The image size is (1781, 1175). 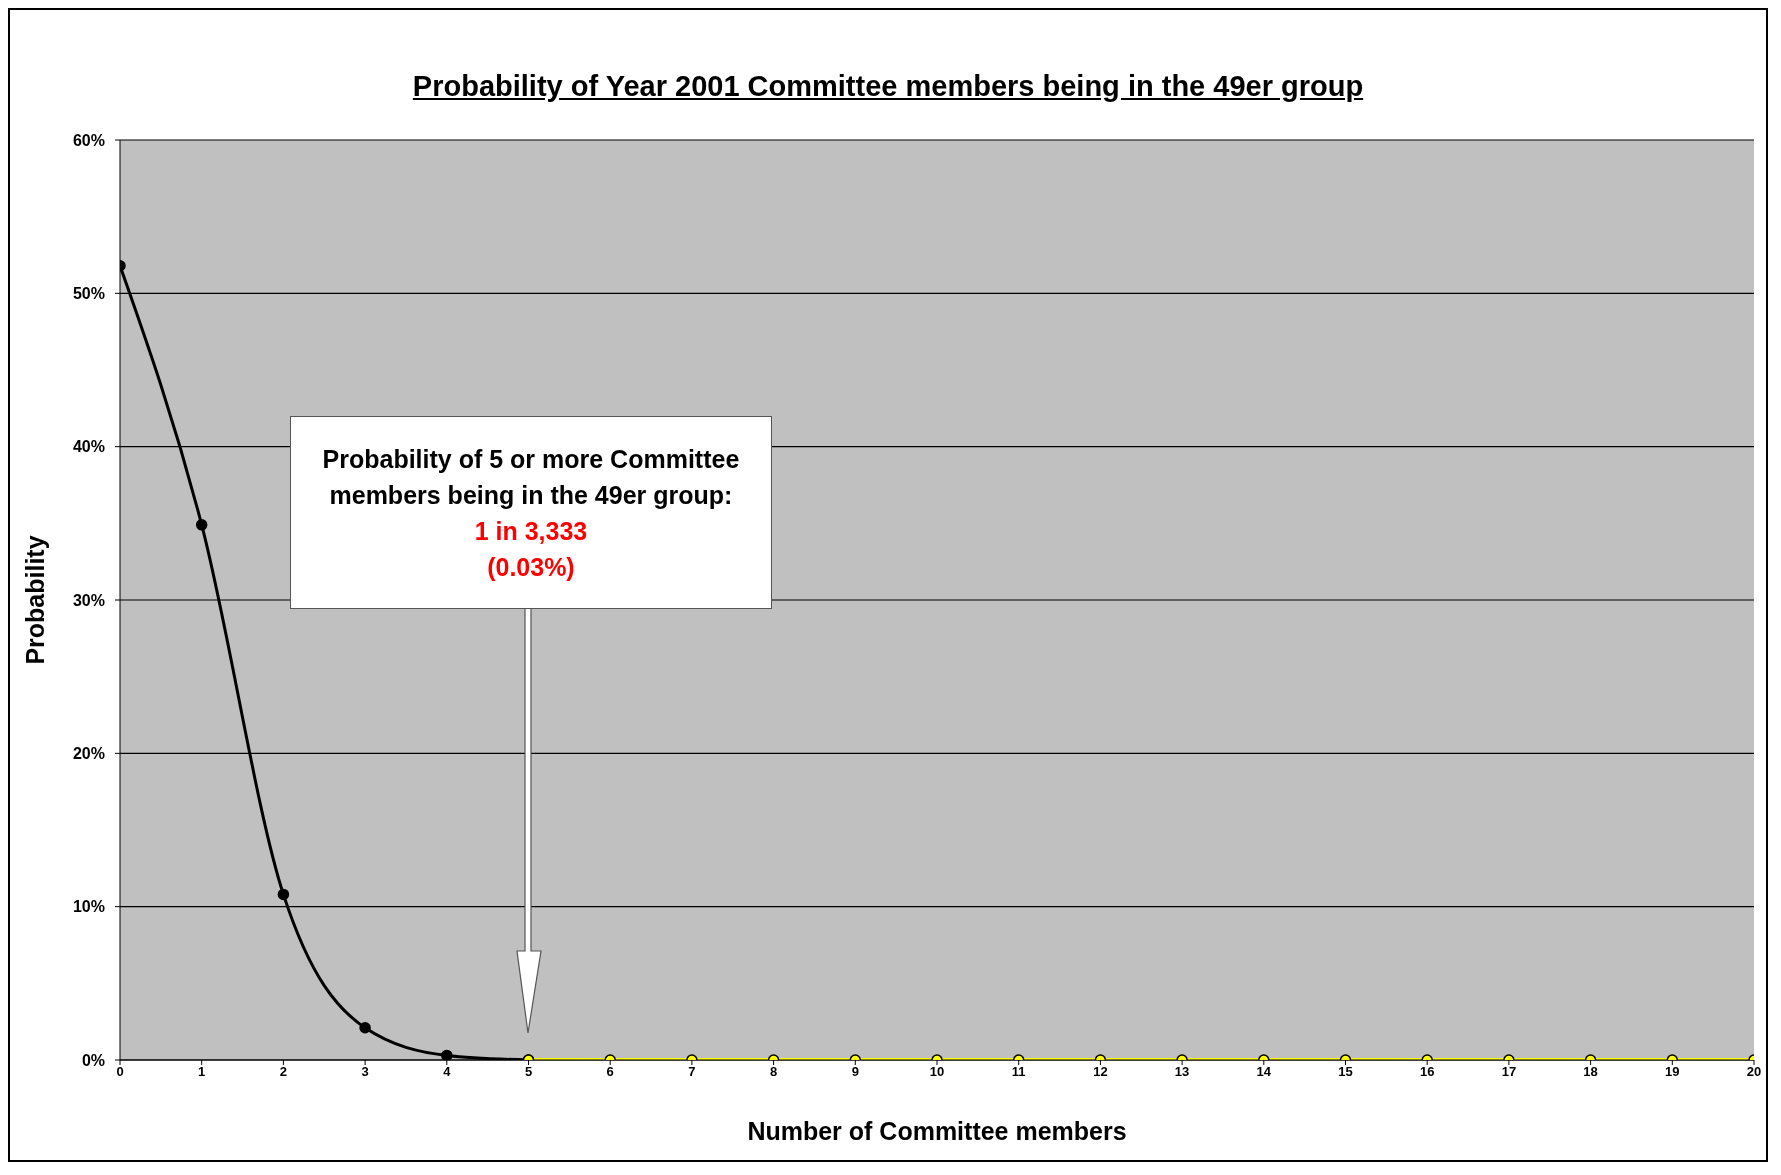 What do you see at coordinates (1100, 1072) in the screenshot?
I see `x-tick-label: 12` at bounding box center [1100, 1072].